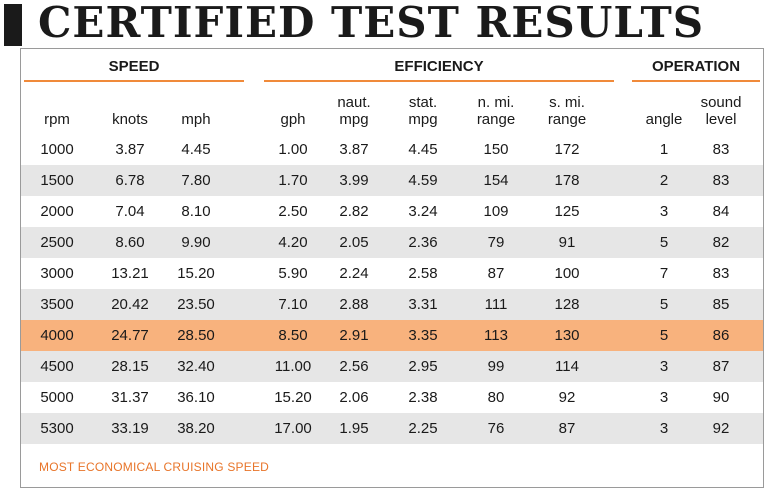  Describe the element at coordinates (134, 66) in the screenshot. I see `group-label-speed: SPEED` at that location.